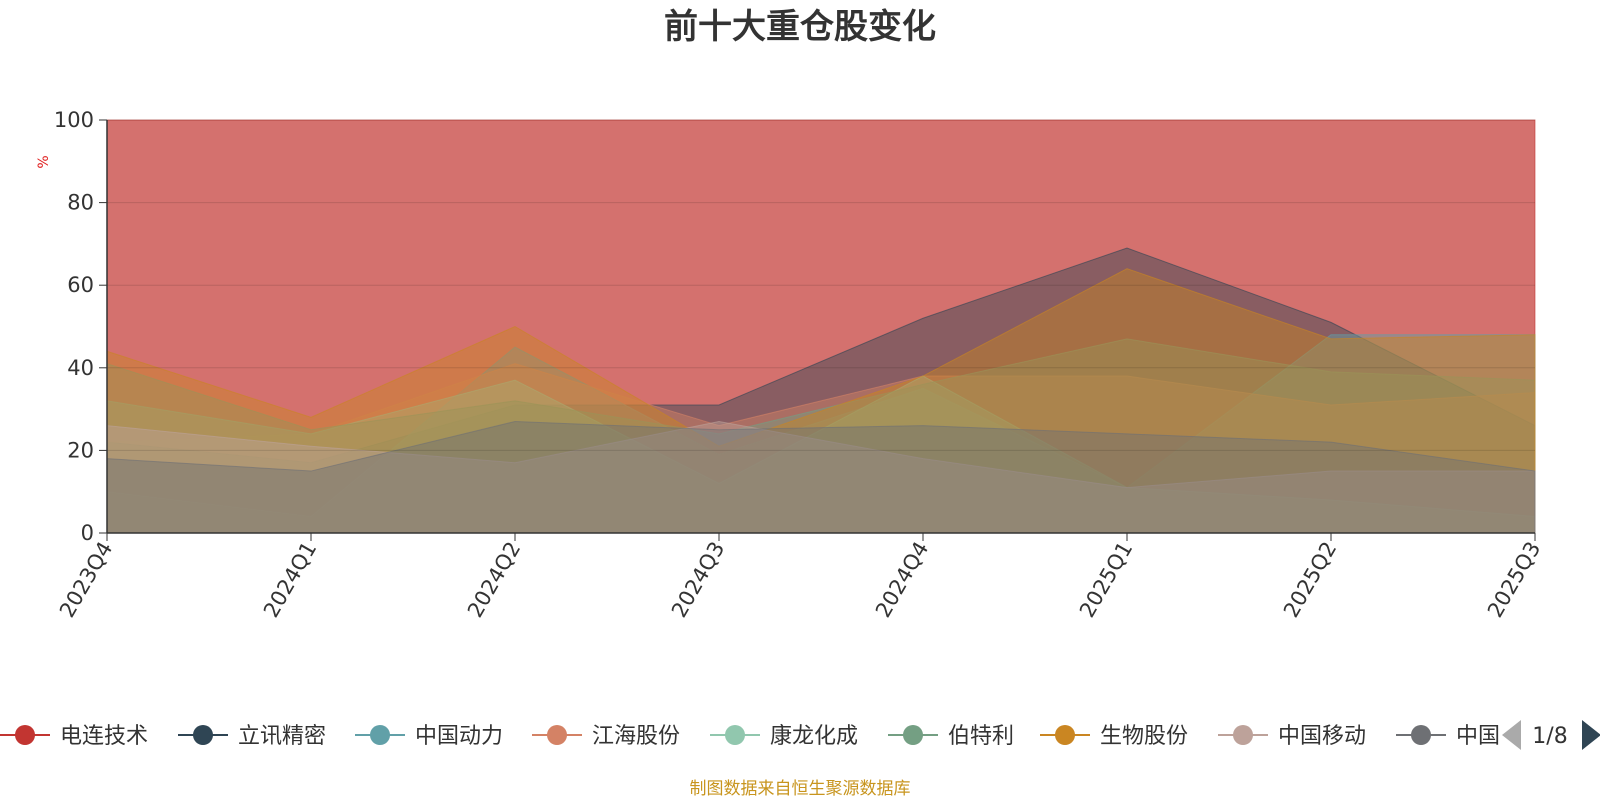 This screenshot has width=1600, height=800. What do you see at coordinates (981, 736) in the screenshot?
I see `legend-label: 伯特利` at bounding box center [981, 736].